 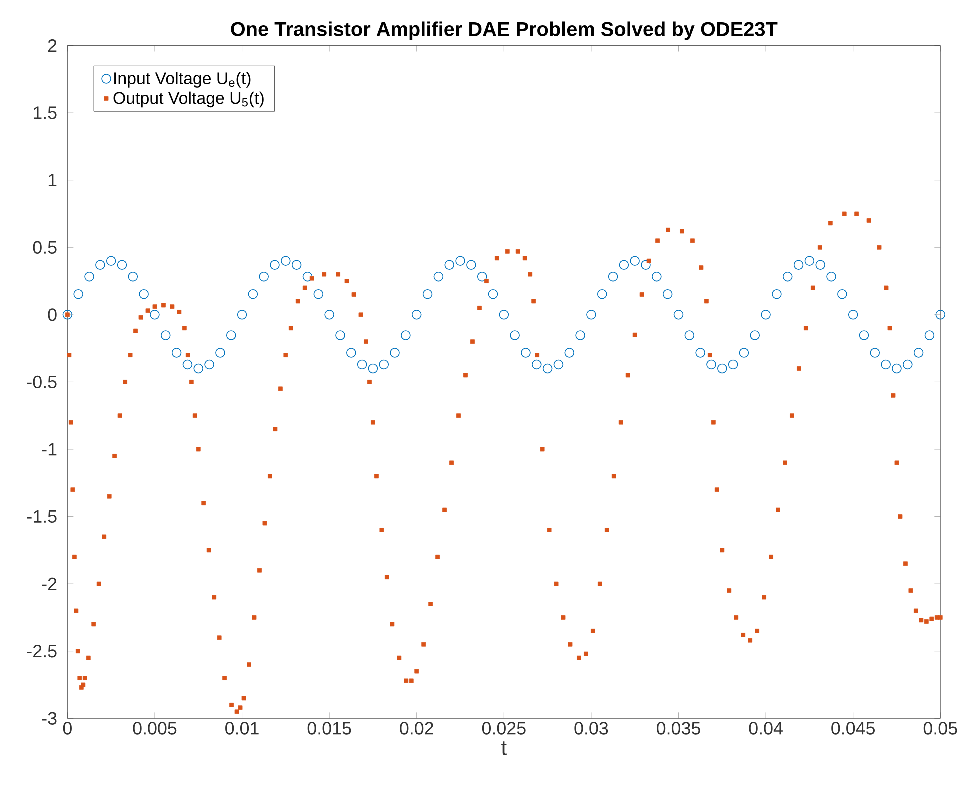 What do you see at coordinates (42, 651) in the screenshot?
I see `y-tick-label: -2.5` at bounding box center [42, 651].